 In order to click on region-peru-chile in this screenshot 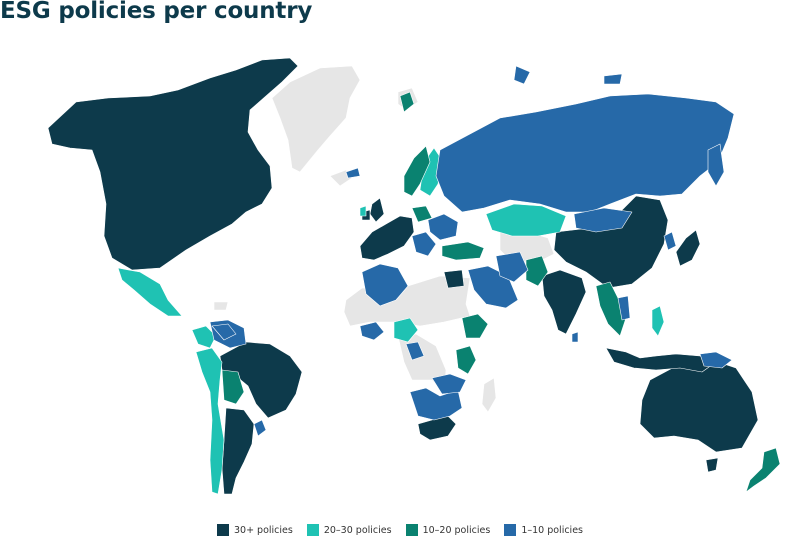, I will do `click(210, 421)`.